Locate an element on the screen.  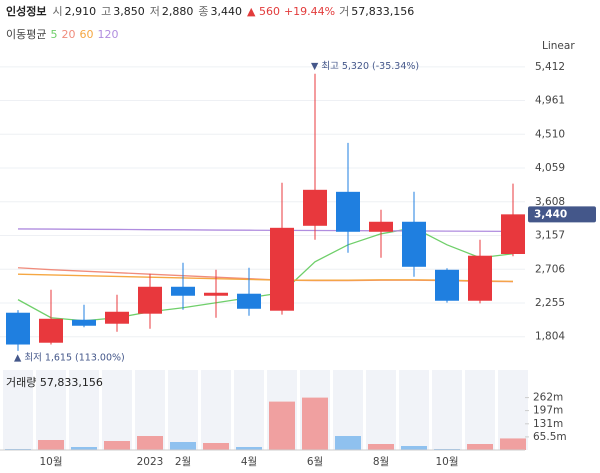
y-tick-label: 4,059 is located at coordinates (550, 168).